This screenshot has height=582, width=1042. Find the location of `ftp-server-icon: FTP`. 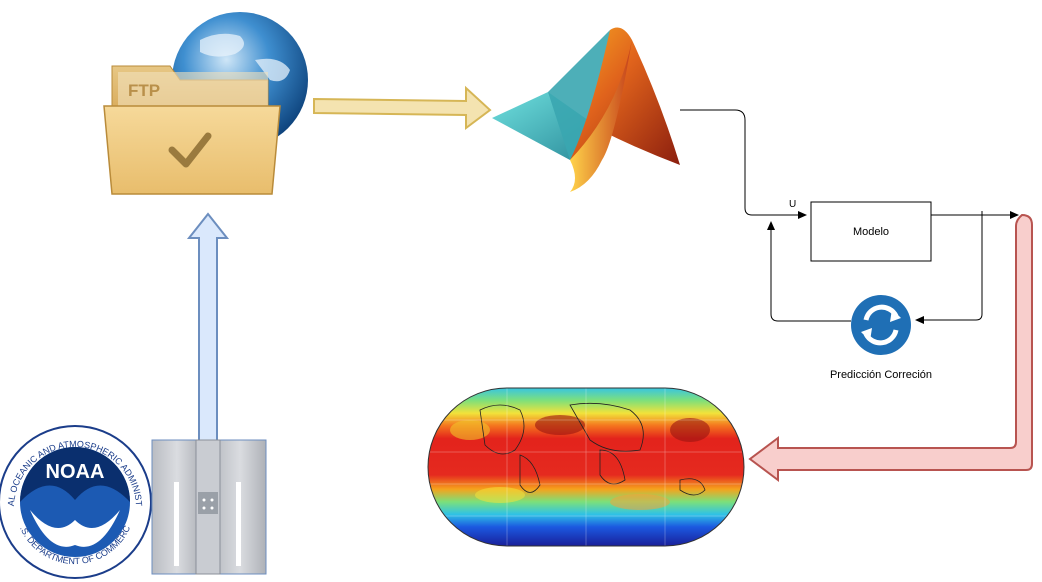

ftp-server-icon: FTP is located at coordinates (205, 103).